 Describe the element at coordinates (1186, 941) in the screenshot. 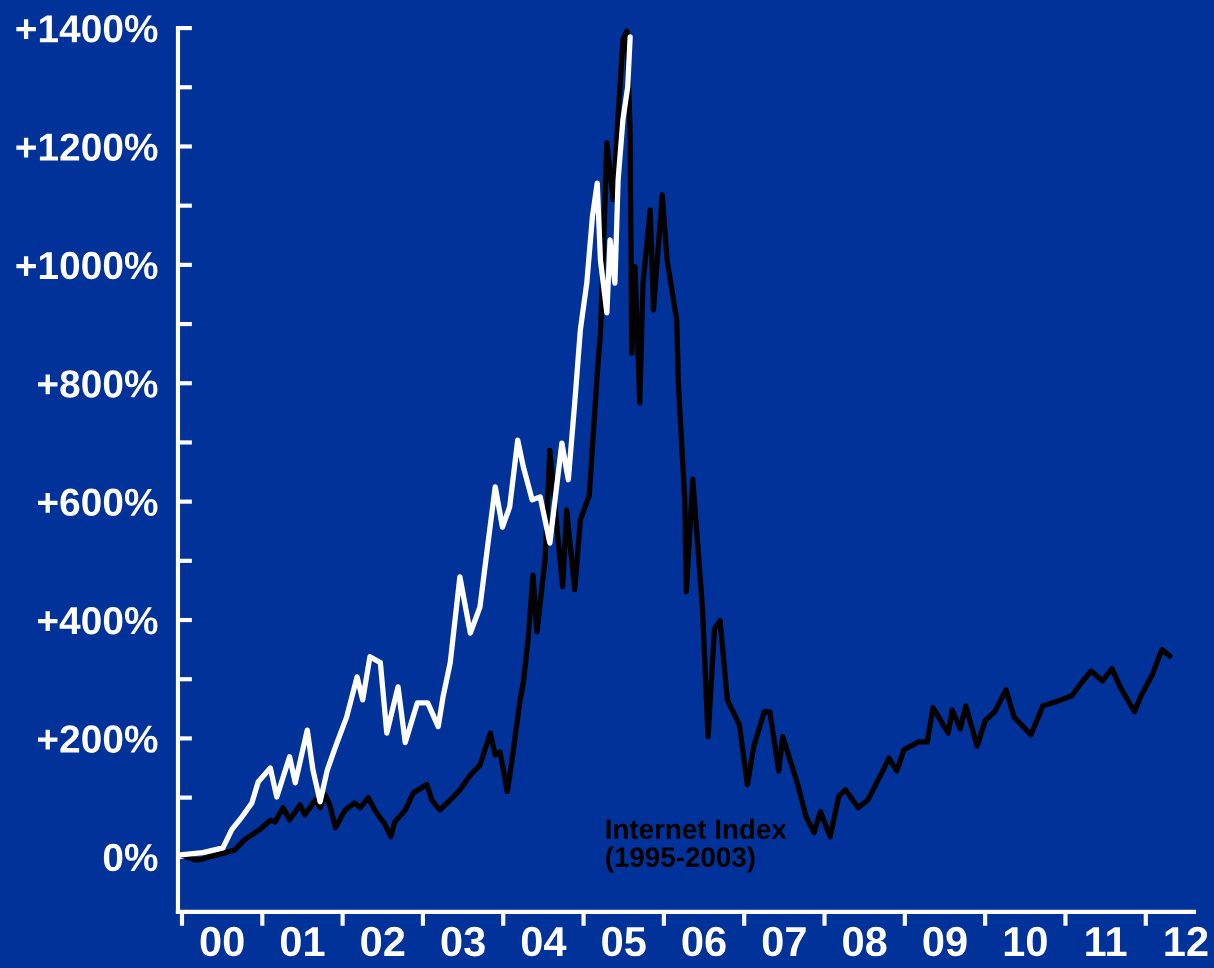

I see `x-tick-label: 12` at that location.